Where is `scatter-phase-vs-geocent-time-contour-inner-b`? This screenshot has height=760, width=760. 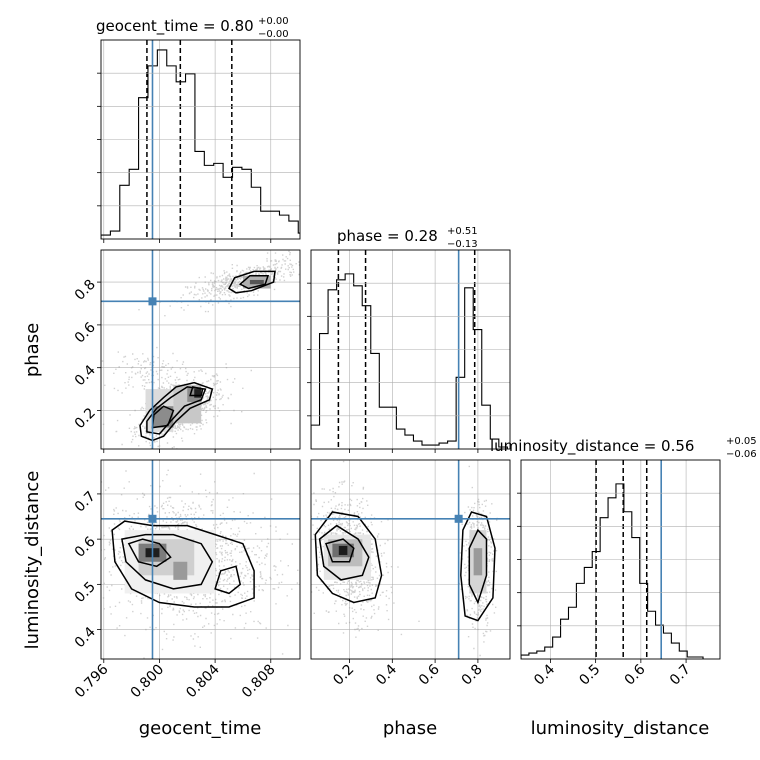 scatter-phase-vs-geocent-time-contour-inner-b is located at coordinates (196, 391).